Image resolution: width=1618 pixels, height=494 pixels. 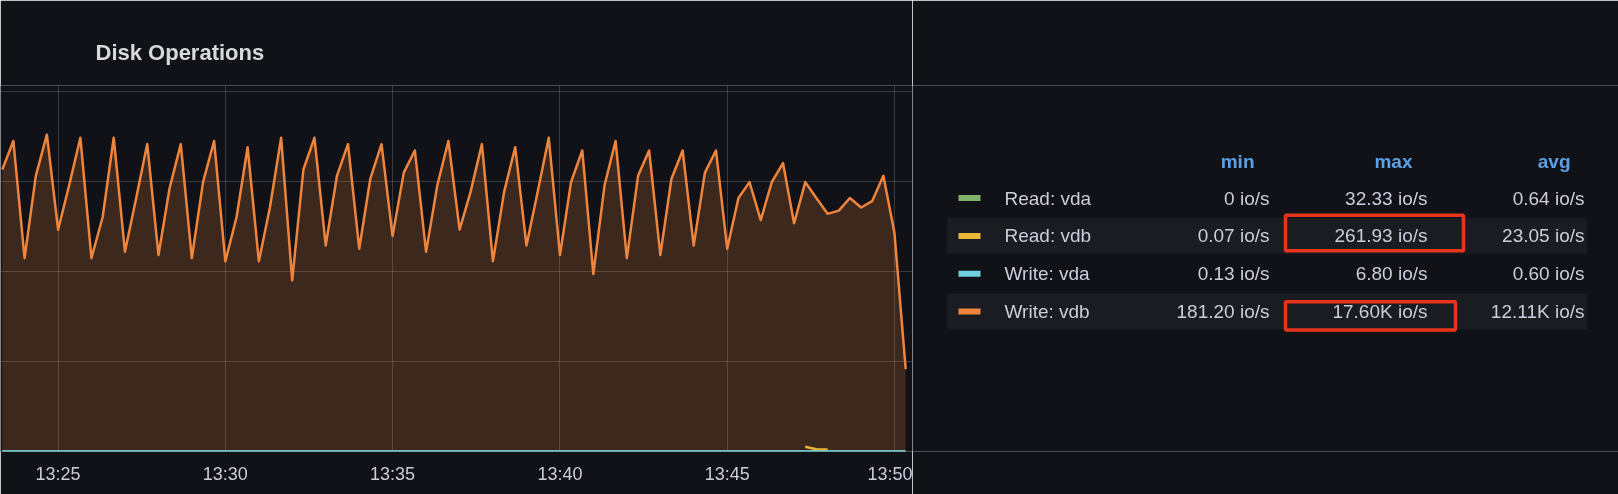 I want to click on text: 0.07 io/s, so click(x=1233, y=236).